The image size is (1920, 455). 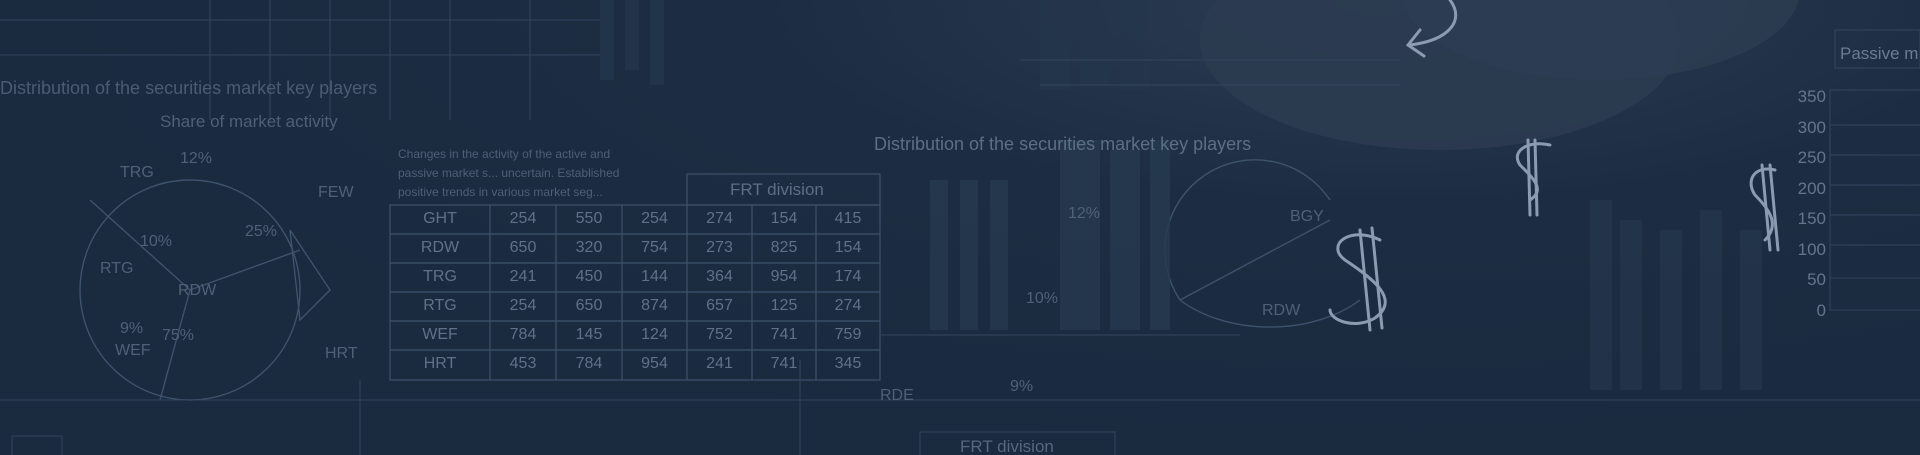 I want to click on axis-values: 350 300 250 200 150 100 50 0, so click(x=1811, y=203).